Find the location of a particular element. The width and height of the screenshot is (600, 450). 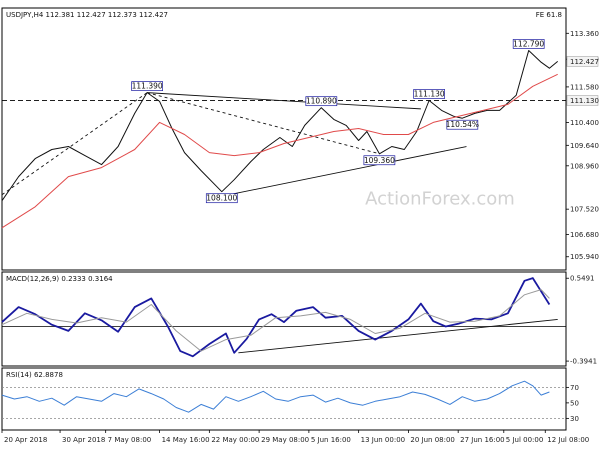

x-tick-label: 5 Jul 00:00 is located at coordinates (525, 440).